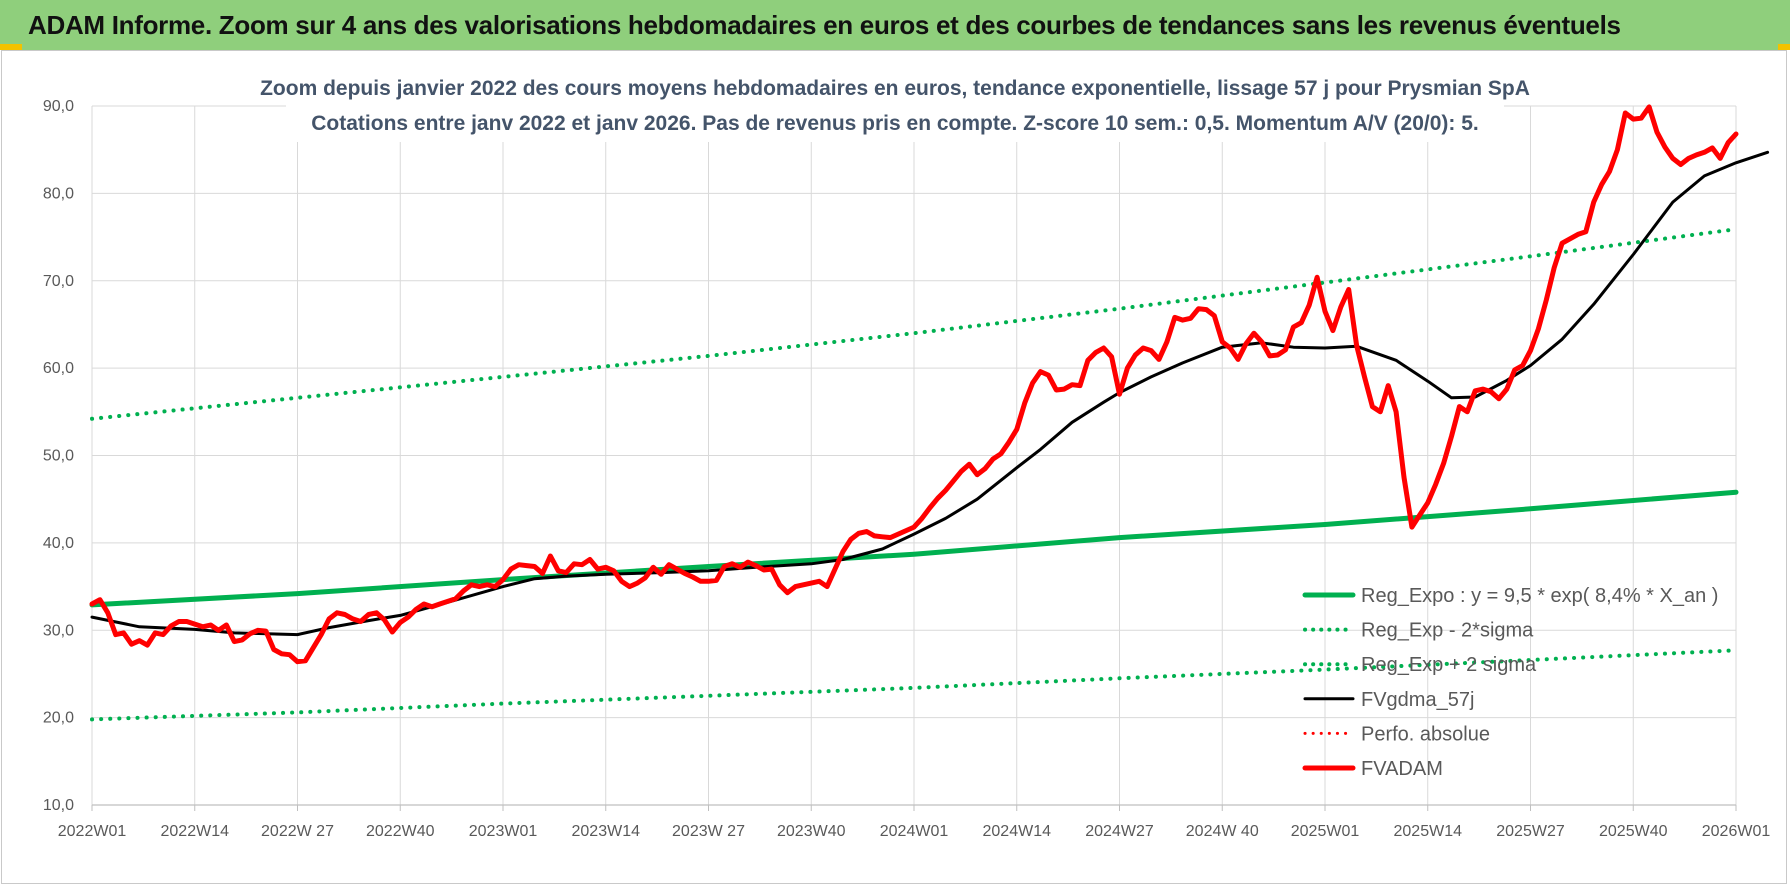 This screenshot has height=887, width=1790. What do you see at coordinates (1539, 596) in the screenshot?
I see `legend-label-0: Reg_Expo : y = 9,5 * exp( 8,4% * X_an )` at bounding box center [1539, 596].